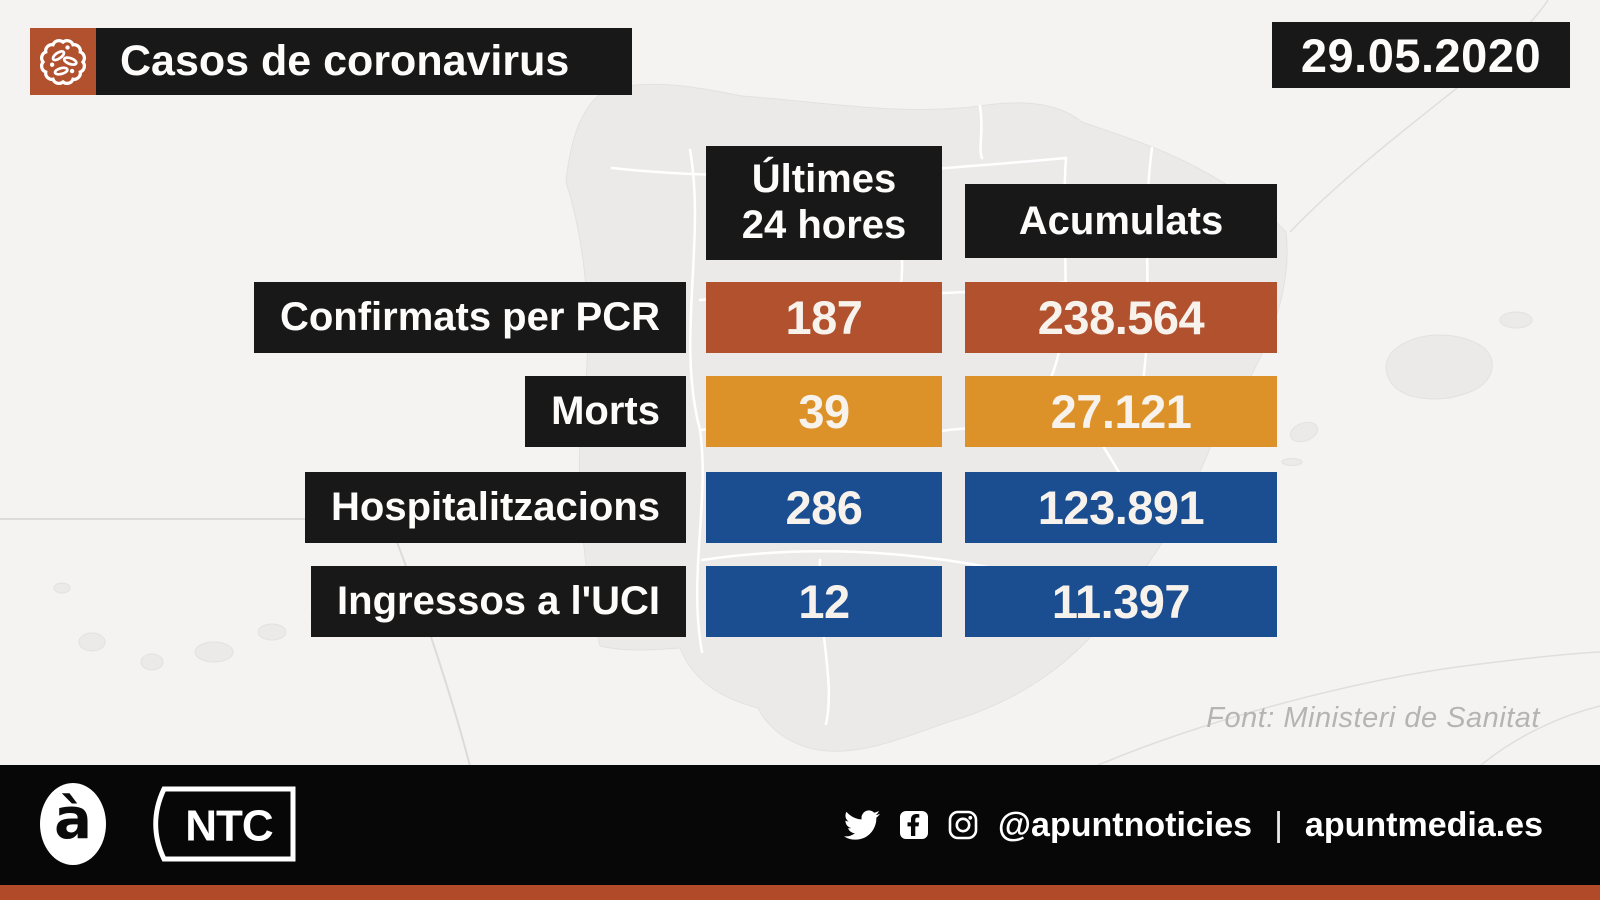 Image resolution: width=1600 pixels, height=900 pixels. What do you see at coordinates (73, 819) in the screenshot?
I see `apunt-logo-letter: à` at bounding box center [73, 819].